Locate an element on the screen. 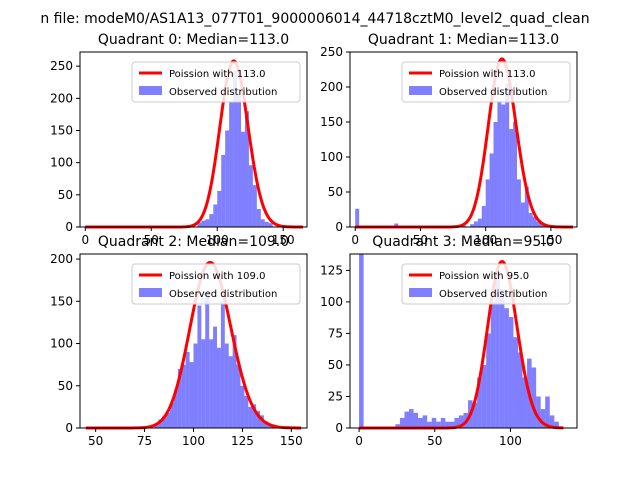 Image resolution: width=640 pixels, height=480 pixels. legend-label-poisson: Poission with 113.0 is located at coordinates (487, 74).